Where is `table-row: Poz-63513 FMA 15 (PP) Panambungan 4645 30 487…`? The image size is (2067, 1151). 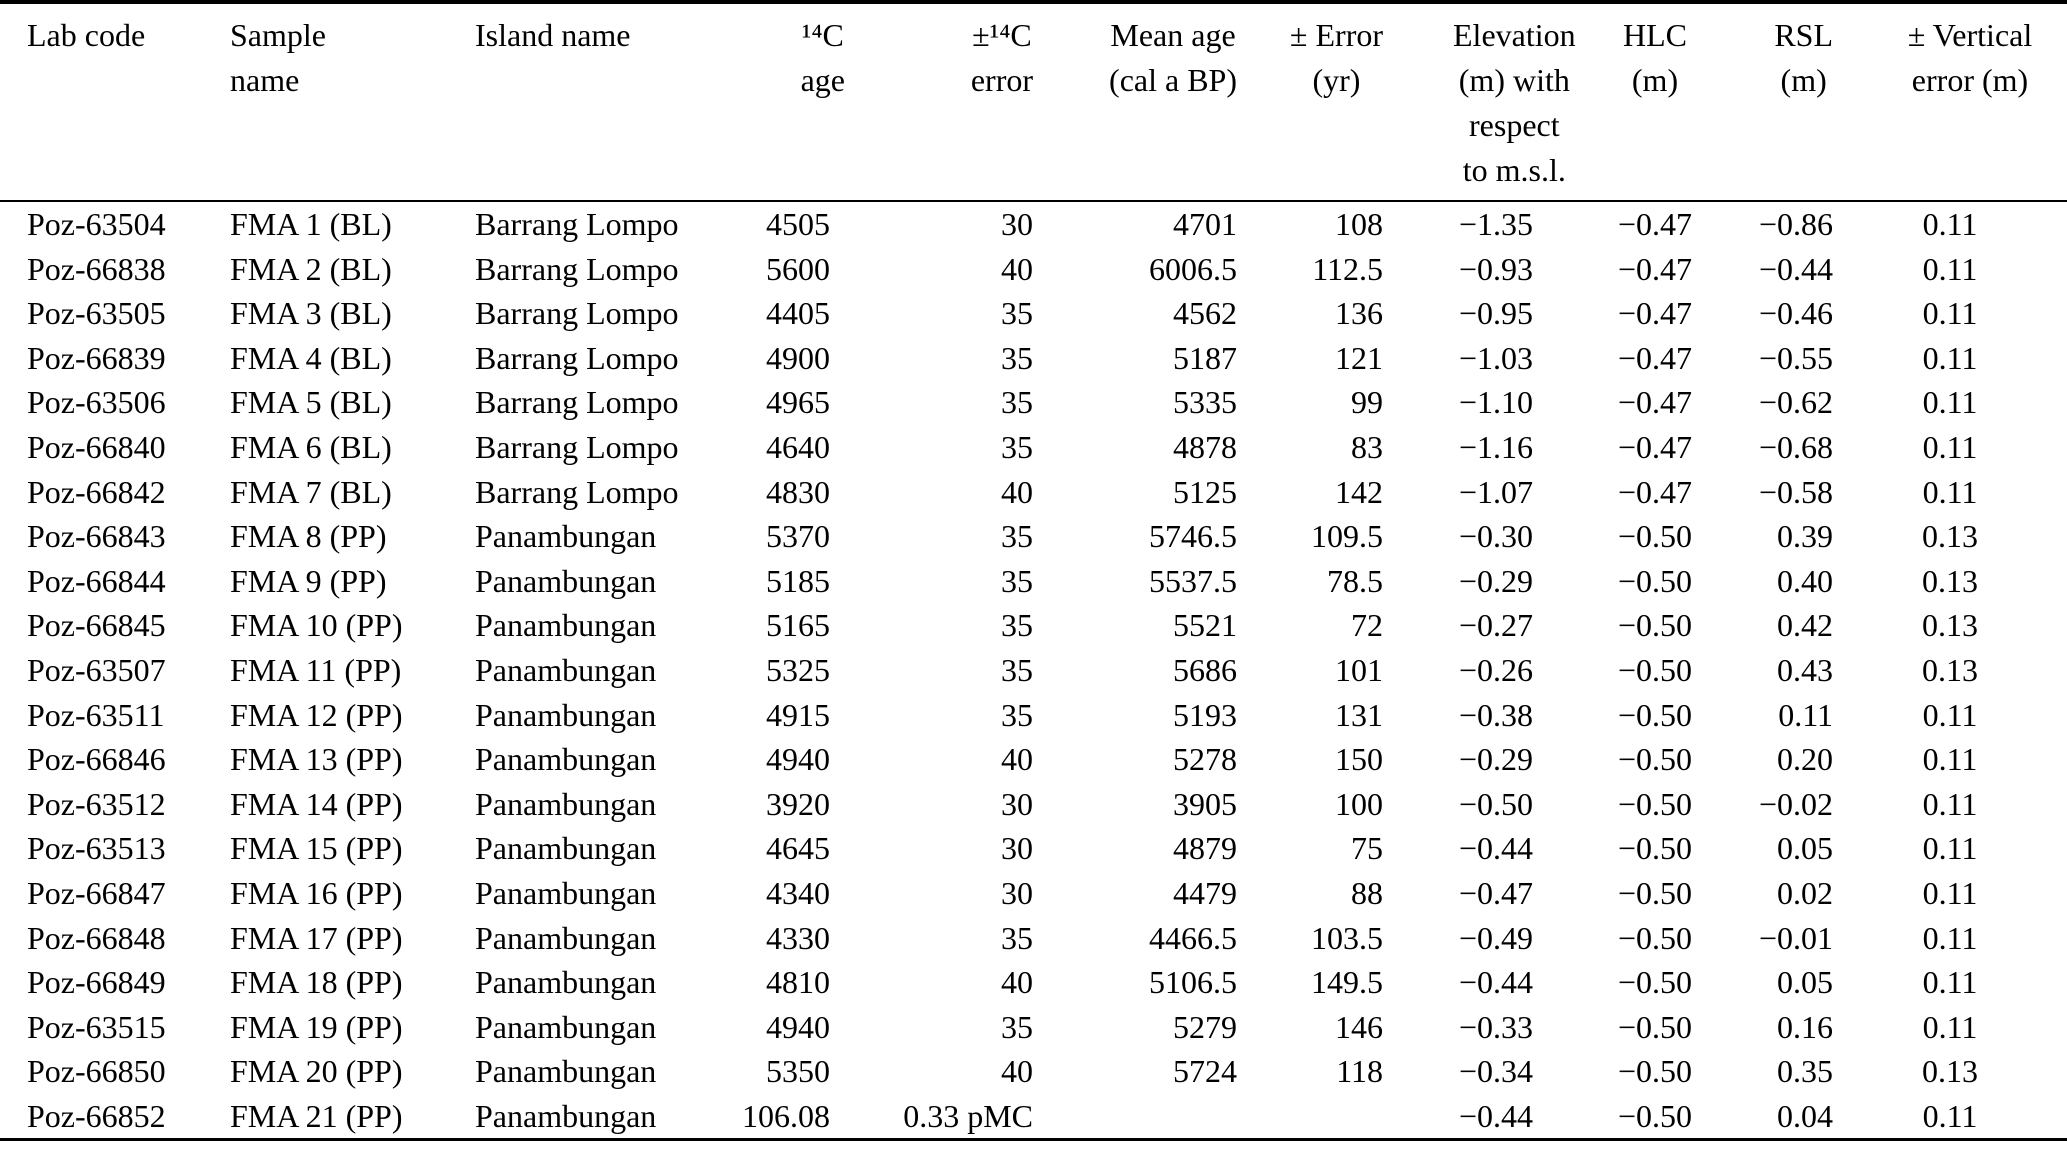 table-row: Poz-63513 FMA 15 (PP) Panambungan 4645 30 487… is located at coordinates (1033, 848).